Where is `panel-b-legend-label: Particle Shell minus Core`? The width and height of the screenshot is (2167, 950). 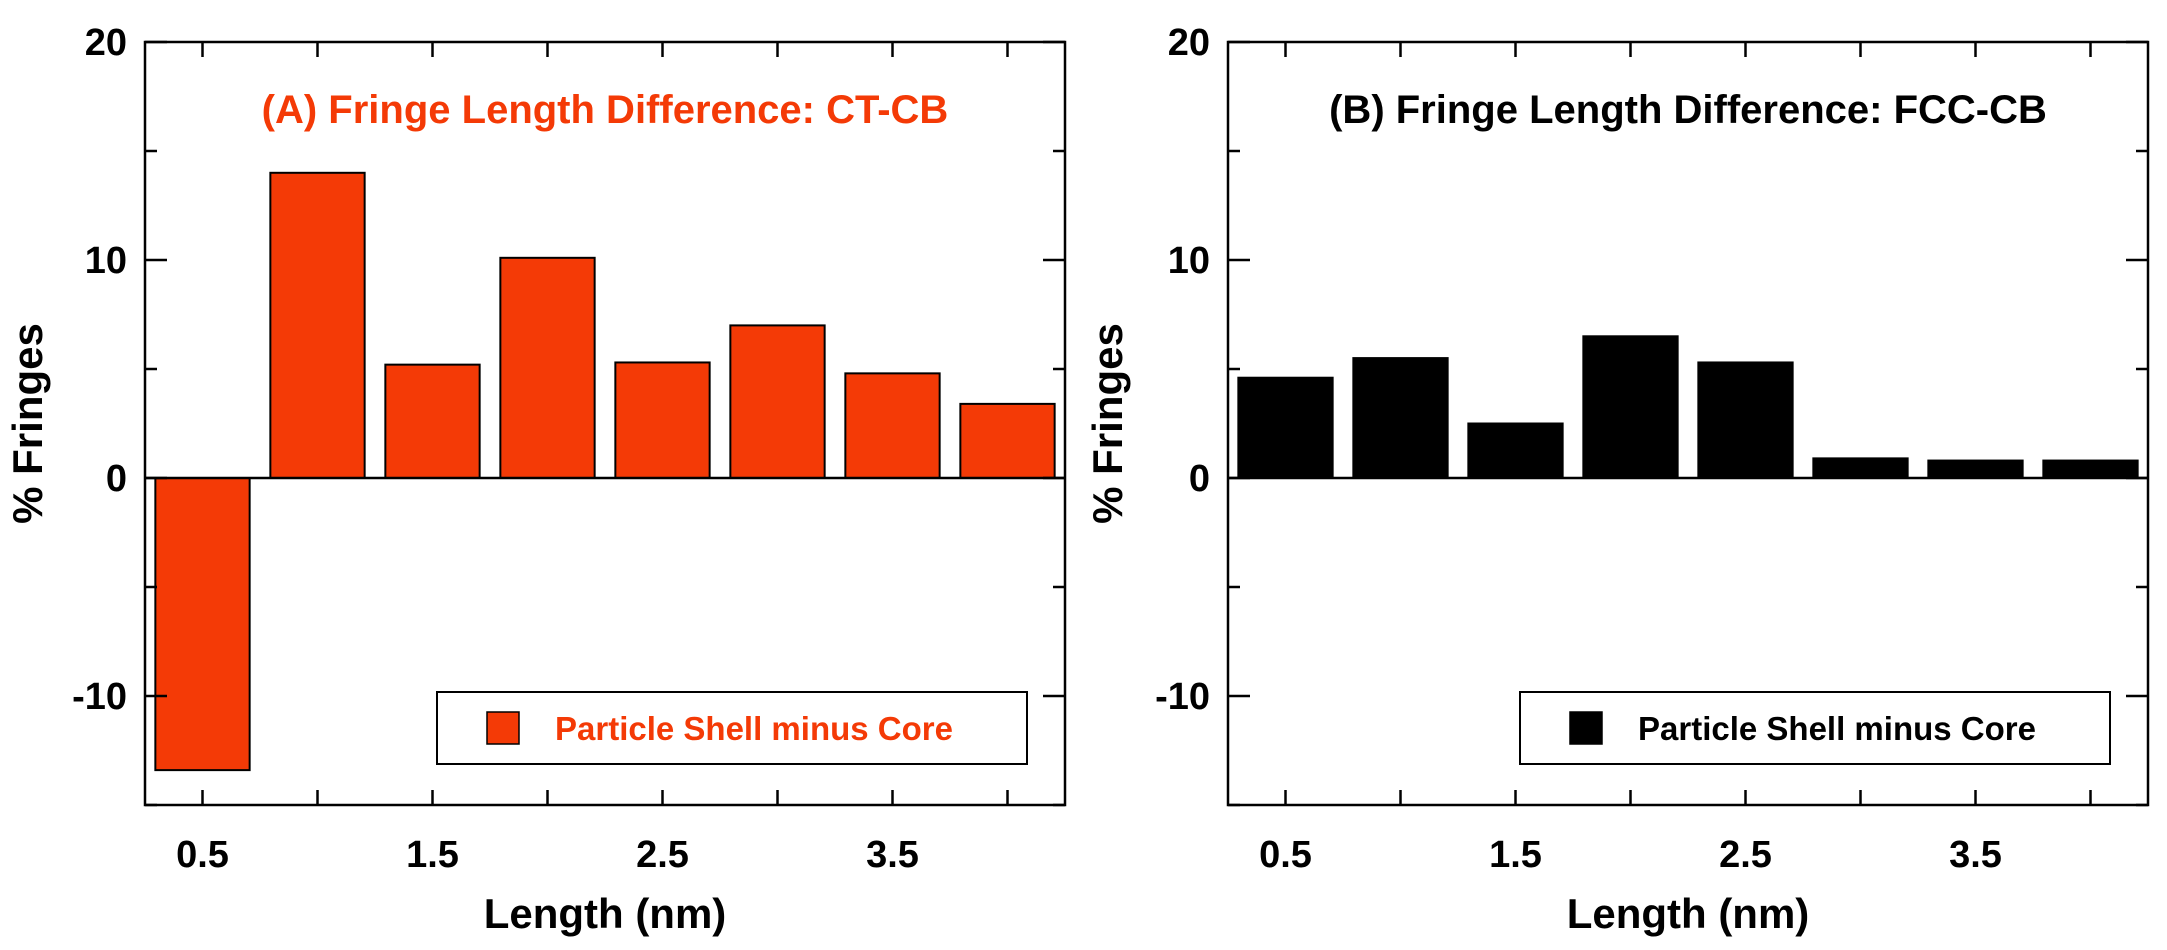
panel-b-legend-label: Particle Shell minus Core is located at coordinates (1837, 728).